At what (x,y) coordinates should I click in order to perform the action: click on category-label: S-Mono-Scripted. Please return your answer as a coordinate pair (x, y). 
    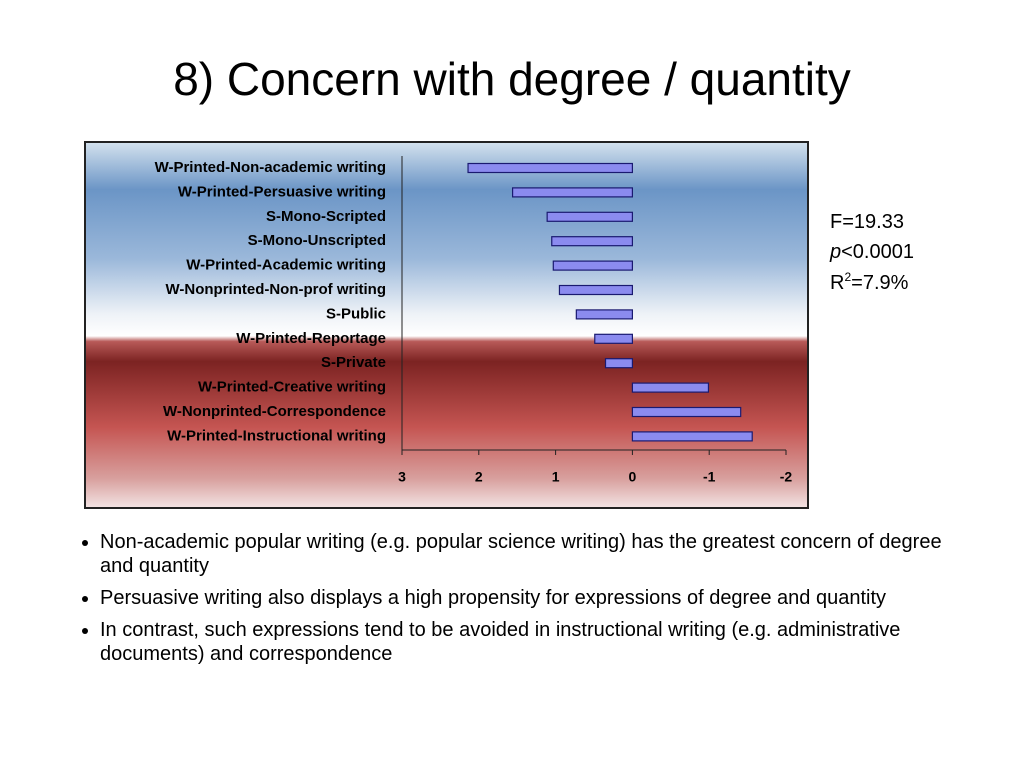
    Looking at the image, I should click on (326, 216).